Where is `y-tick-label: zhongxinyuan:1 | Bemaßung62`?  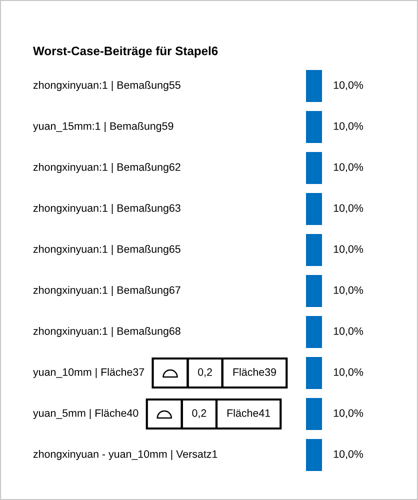
y-tick-label: zhongxinyuan:1 | Bemaßung62 is located at coordinates (106, 168).